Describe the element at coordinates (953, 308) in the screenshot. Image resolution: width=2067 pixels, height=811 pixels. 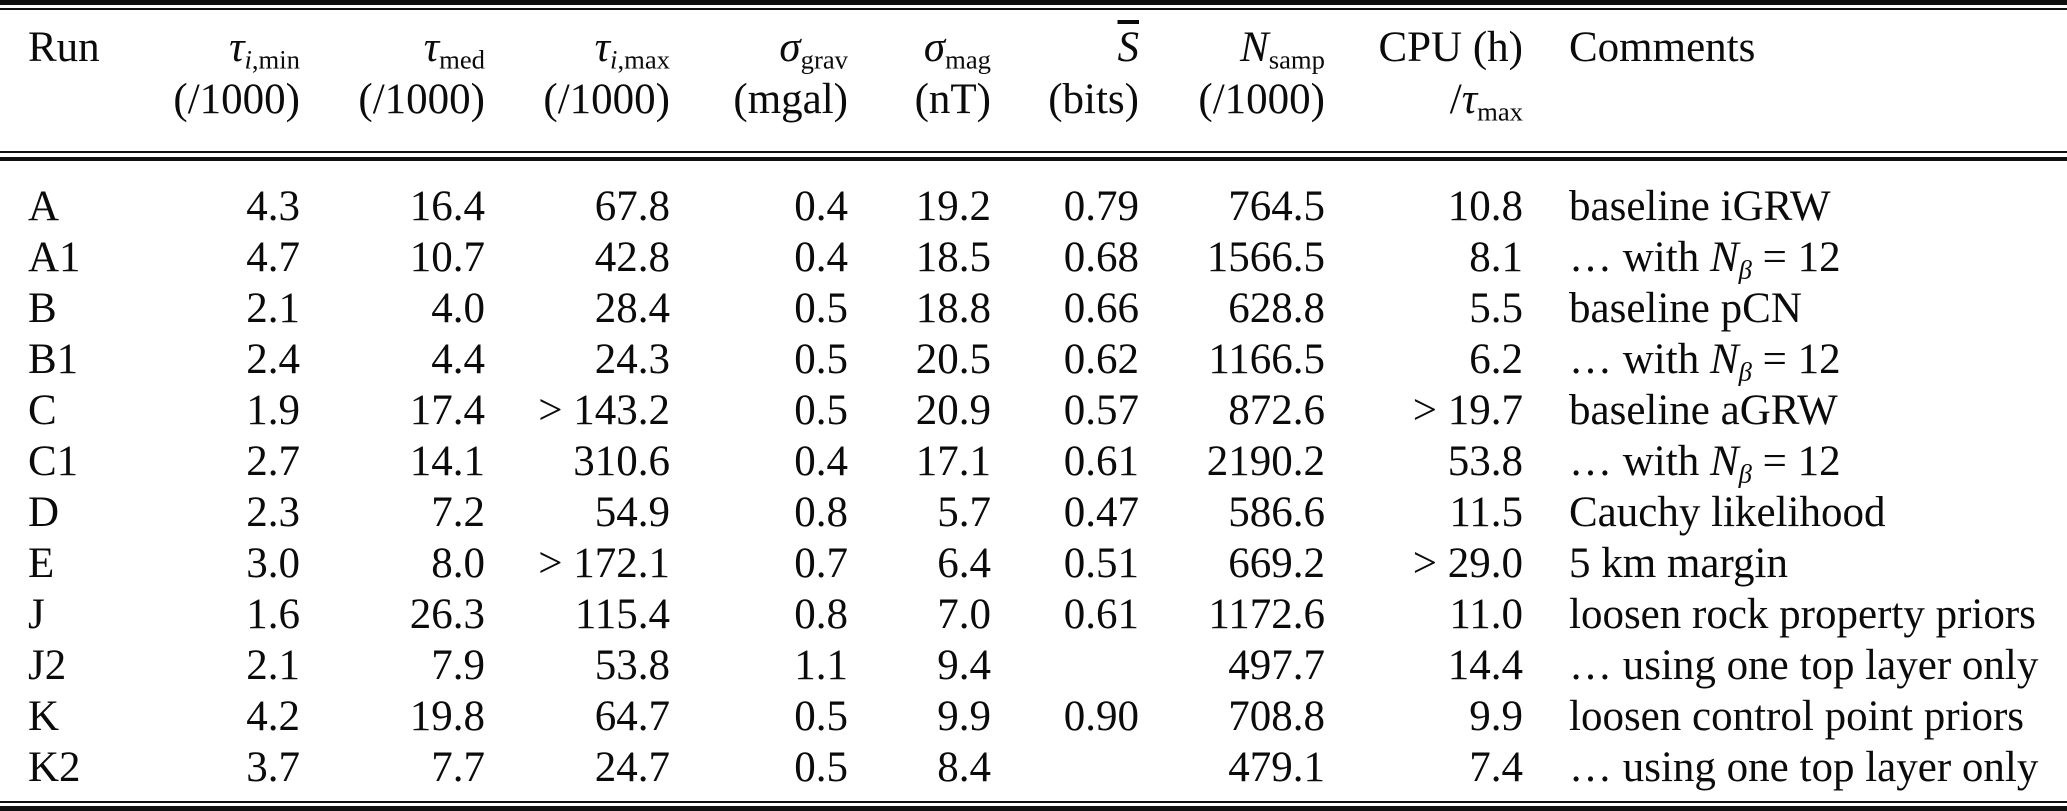
I see `cell-sigma_mag: 18.8` at that location.